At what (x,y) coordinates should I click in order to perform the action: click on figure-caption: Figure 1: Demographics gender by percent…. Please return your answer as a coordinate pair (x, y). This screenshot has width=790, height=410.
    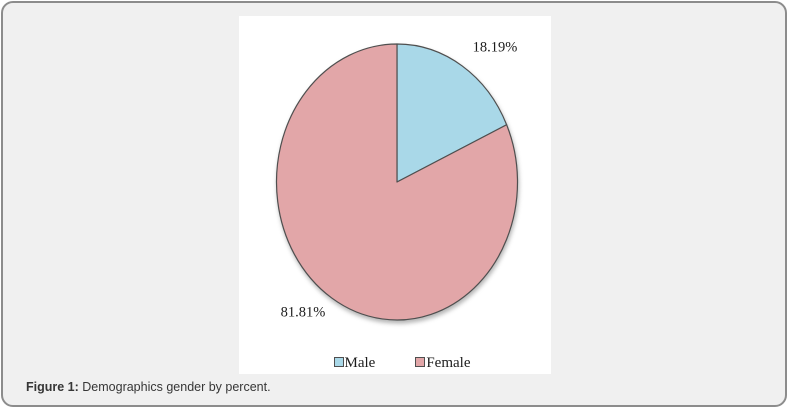
    Looking at the image, I should click on (148, 387).